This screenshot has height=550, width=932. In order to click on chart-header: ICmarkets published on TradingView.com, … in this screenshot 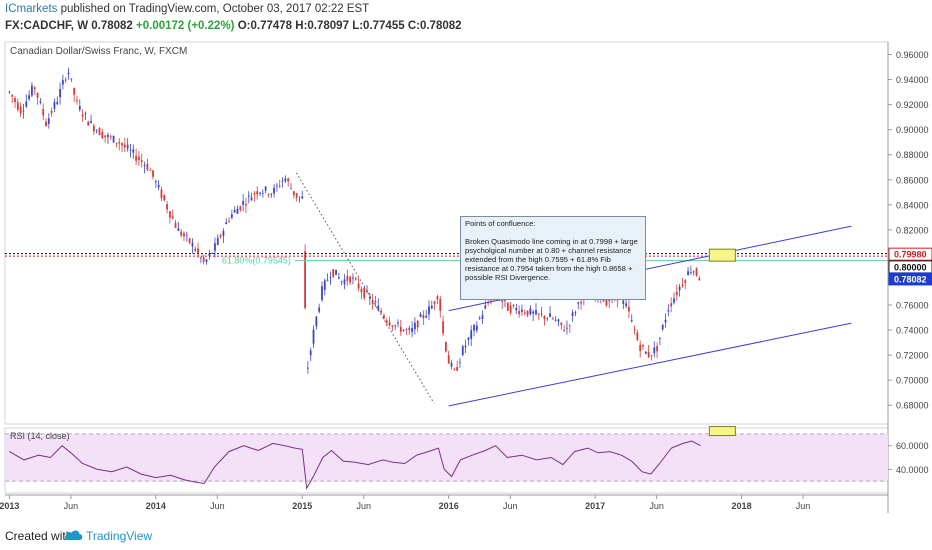, I will do `click(466, 20)`.